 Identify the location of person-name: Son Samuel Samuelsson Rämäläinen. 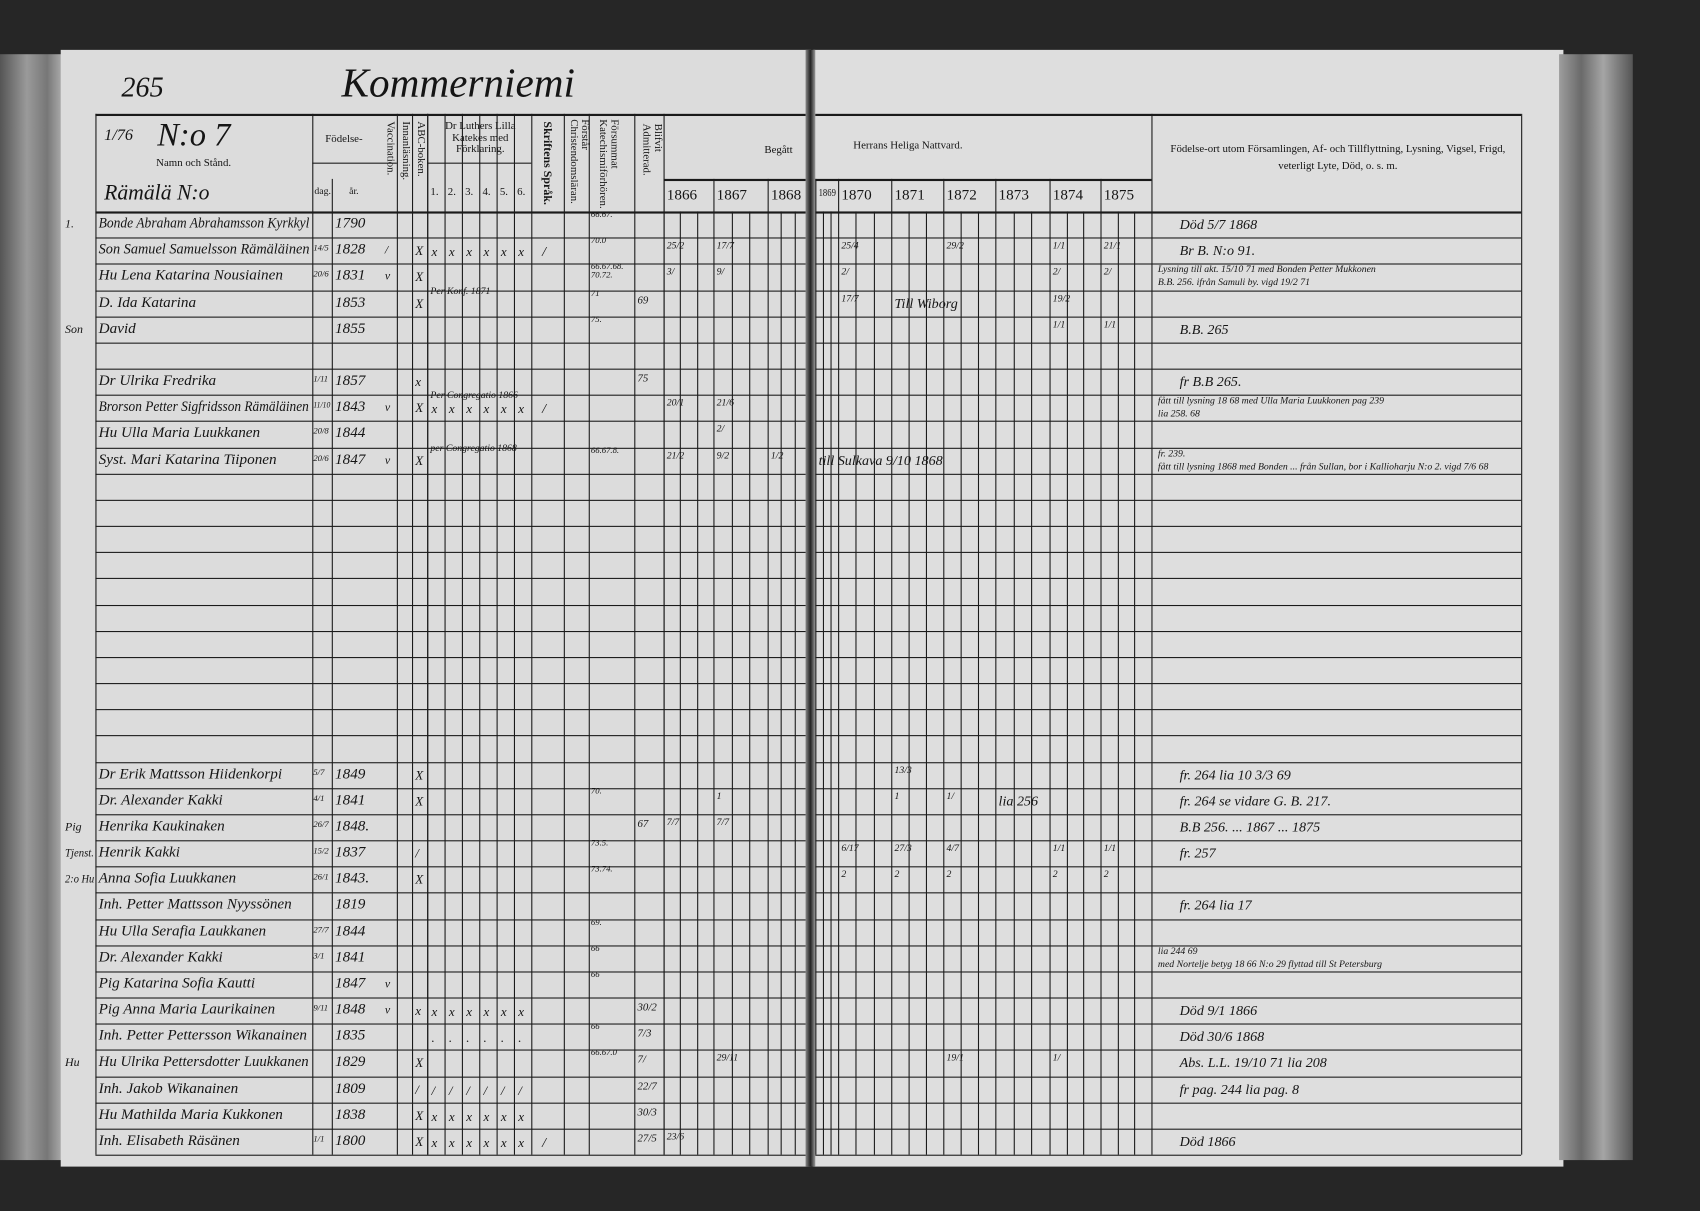
(204, 250).